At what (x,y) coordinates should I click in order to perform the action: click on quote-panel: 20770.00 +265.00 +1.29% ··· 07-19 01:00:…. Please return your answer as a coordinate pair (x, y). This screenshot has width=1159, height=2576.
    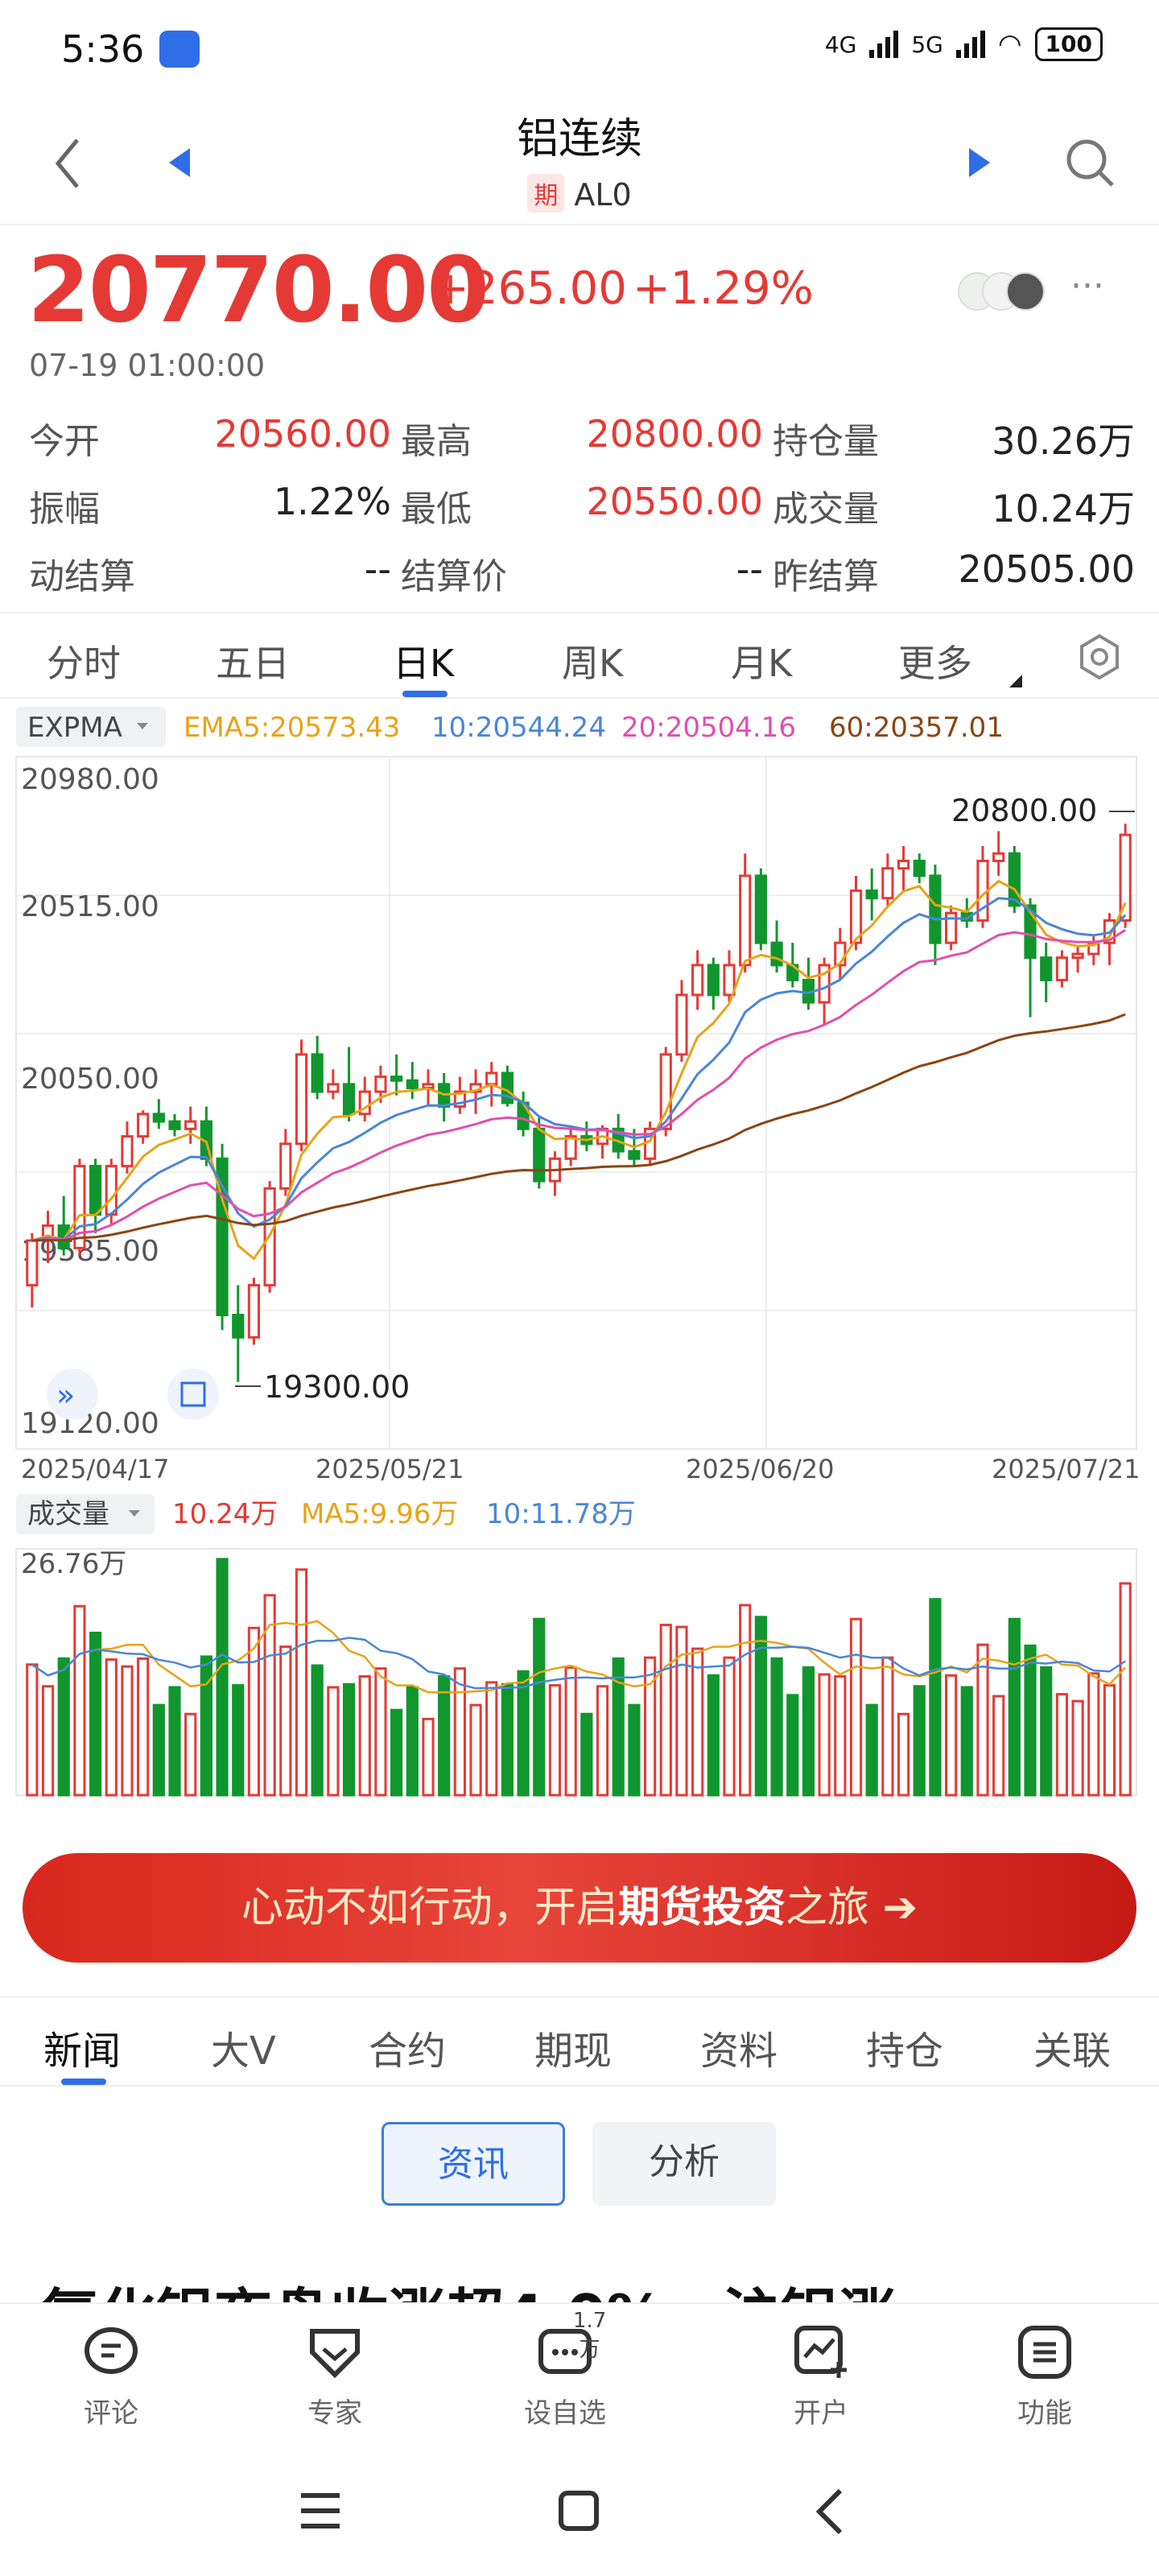
    Looking at the image, I should click on (579, 419).